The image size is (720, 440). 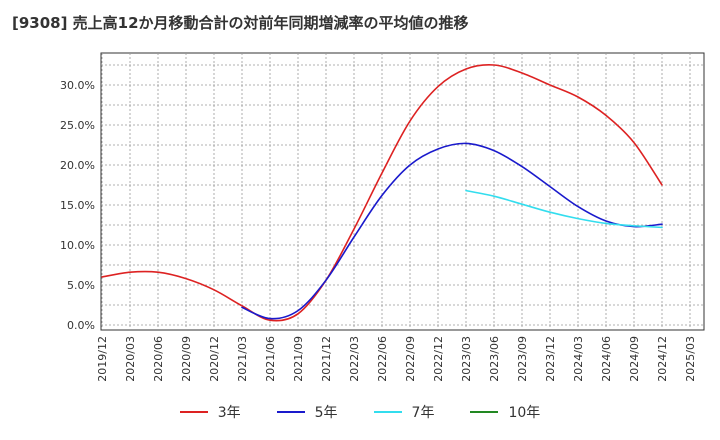 What do you see at coordinates (505, 412) in the screenshot?
I see `legend-item: 10年` at bounding box center [505, 412].